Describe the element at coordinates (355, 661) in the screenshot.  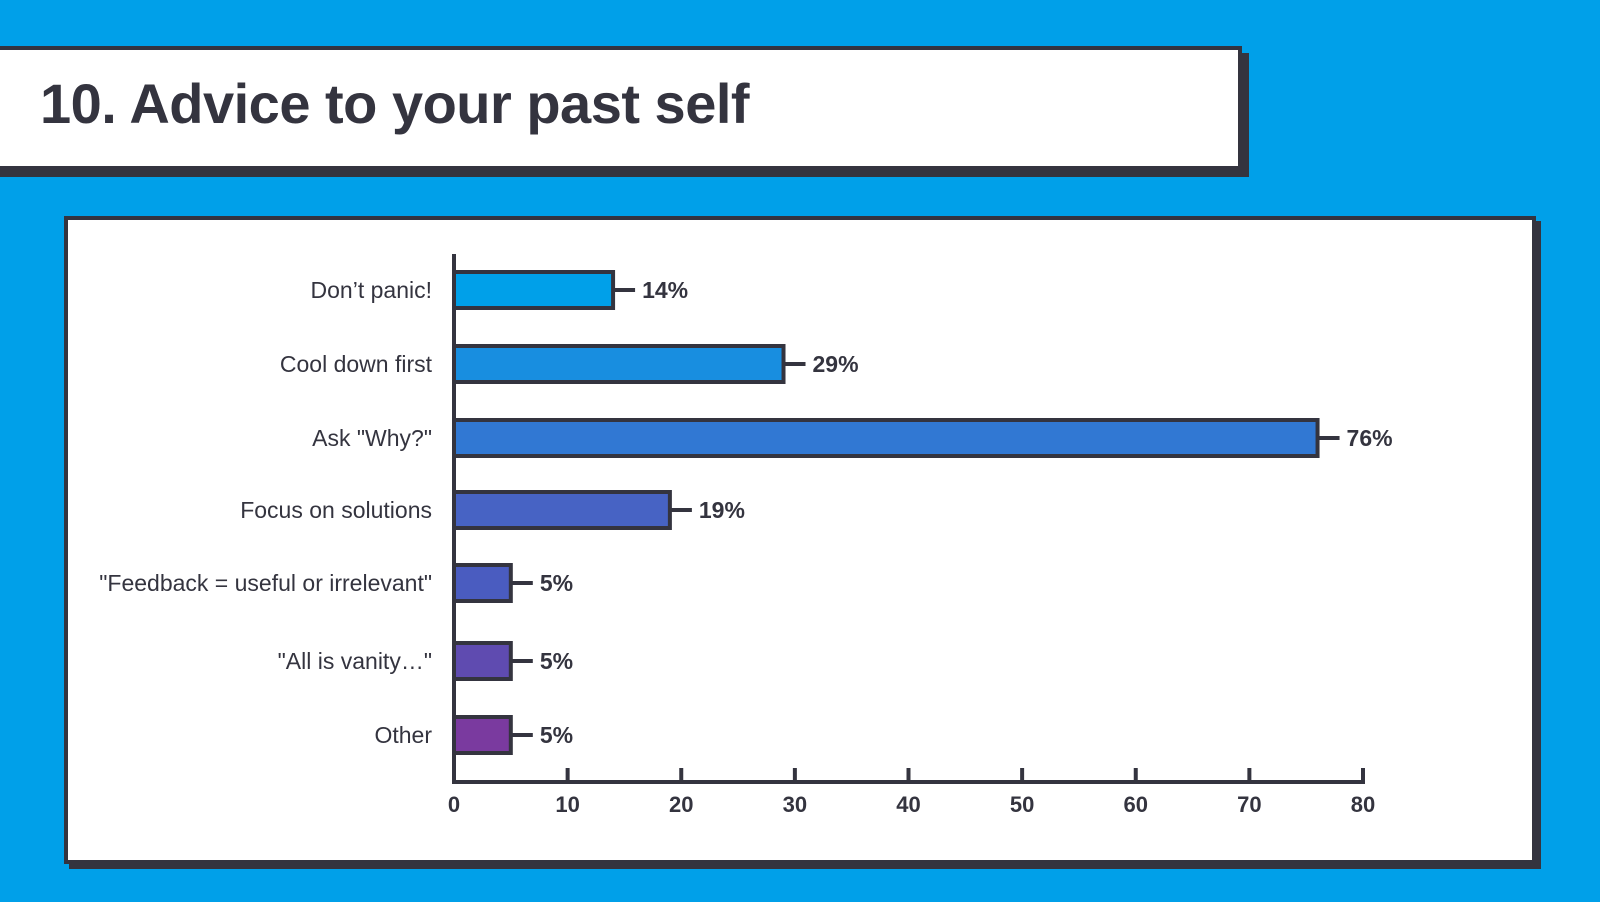
I see `category-label: "All is vanity…"` at that location.